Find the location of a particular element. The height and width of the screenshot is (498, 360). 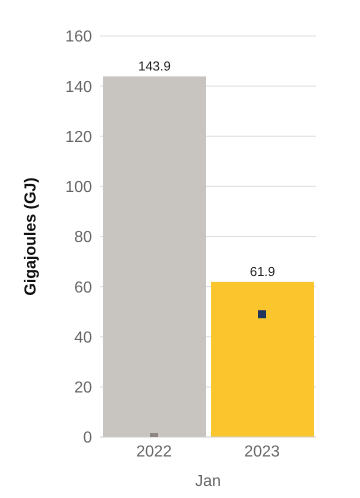

y-tick-label: 0 is located at coordinates (87, 438).